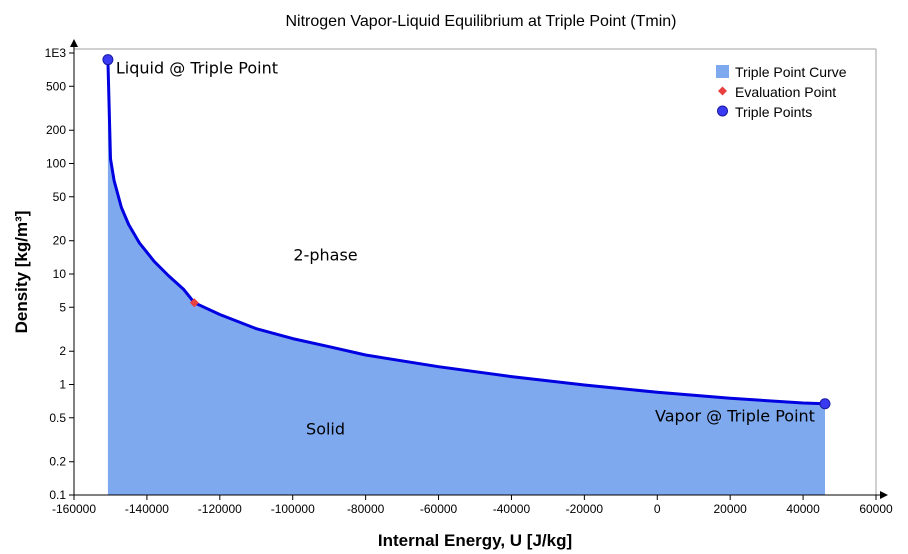  I want to click on x-axis-arrow, so click(884, 495).